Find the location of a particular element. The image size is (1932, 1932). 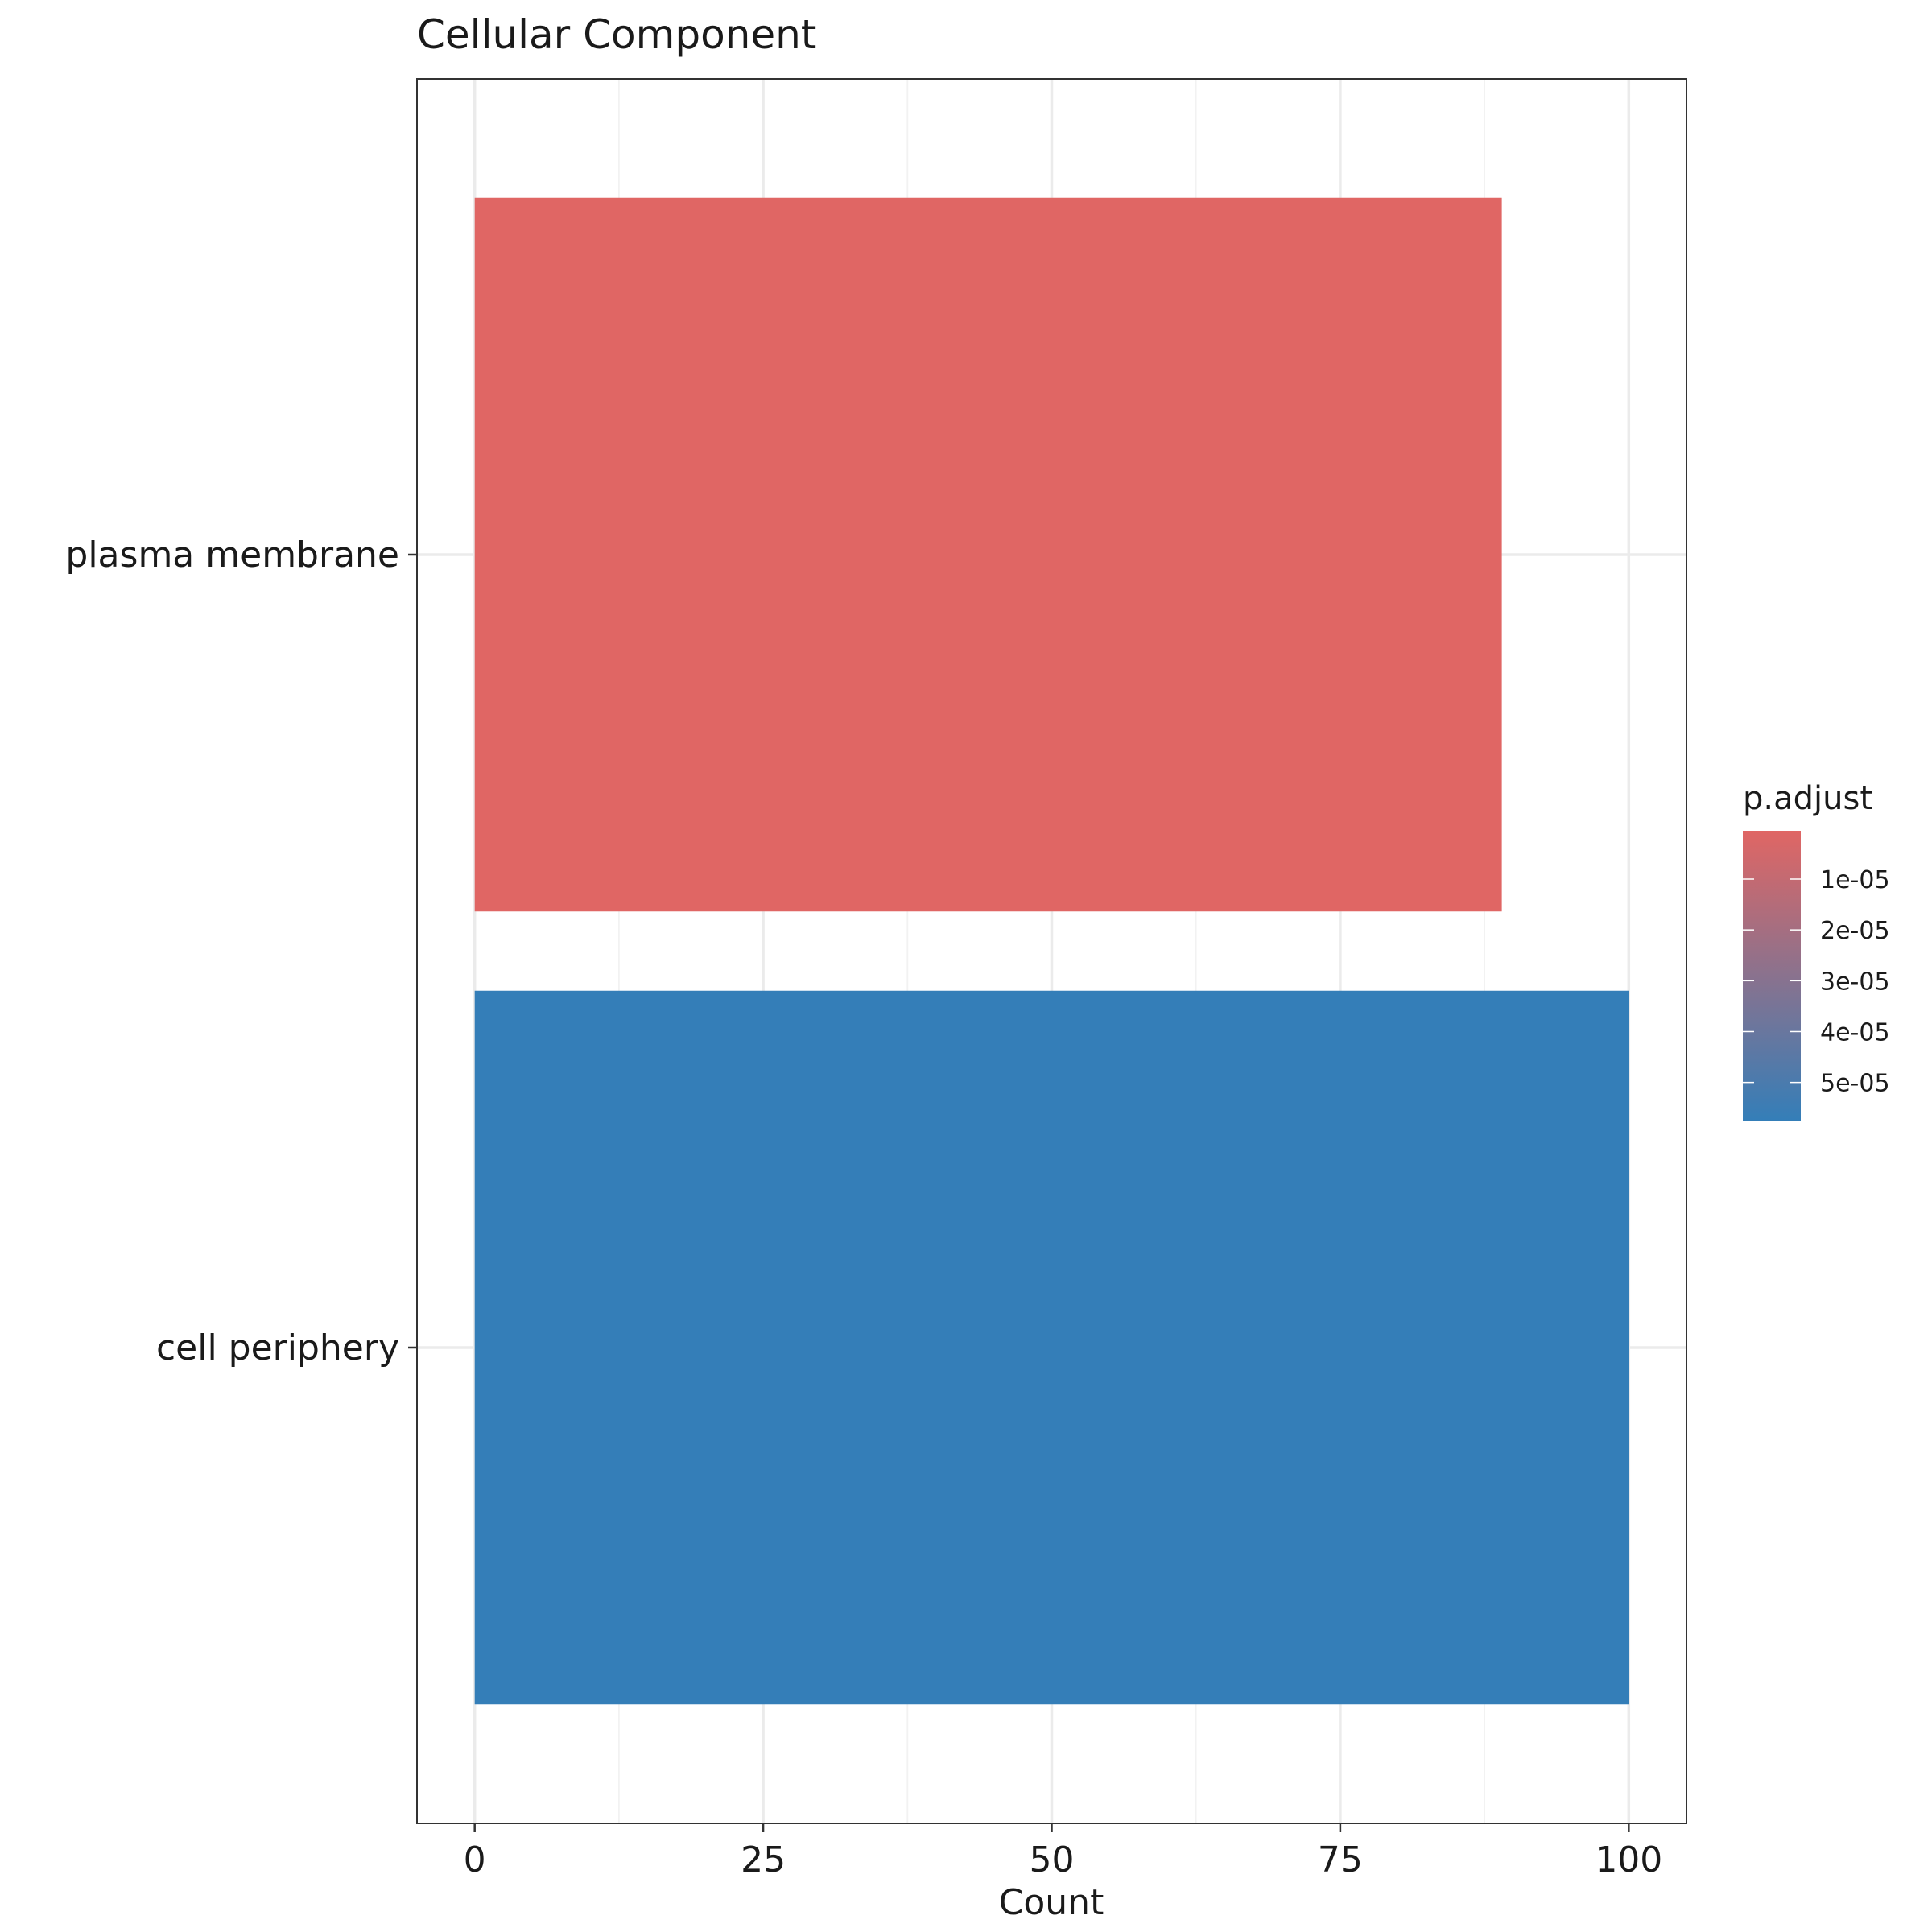

x-axis: 0 25 50 75 100 is located at coordinates (1063, 1851).